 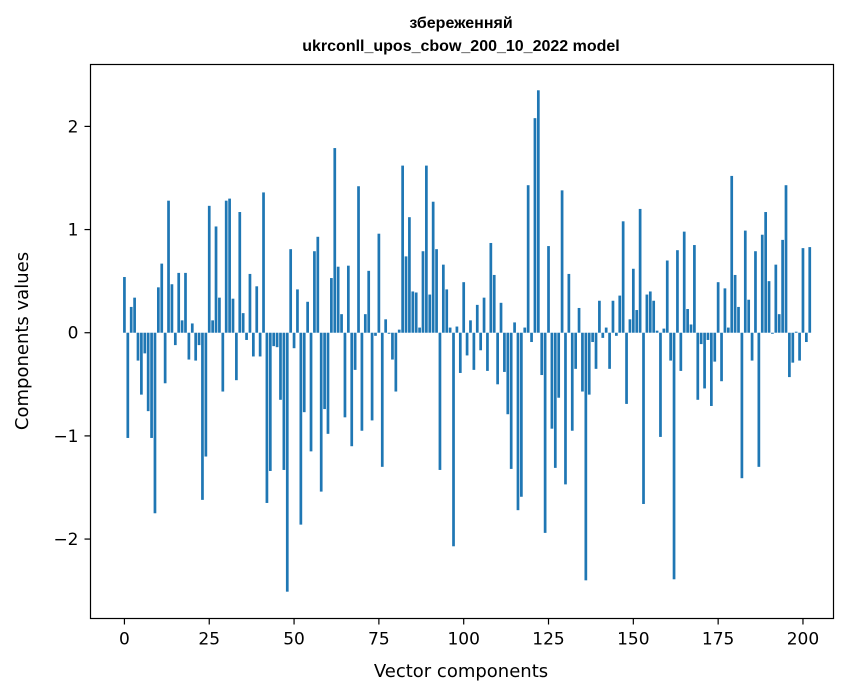 What do you see at coordinates (379, 640) in the screenshot?
I see `x-tick-label: 75` at bounding box center [379, 640].